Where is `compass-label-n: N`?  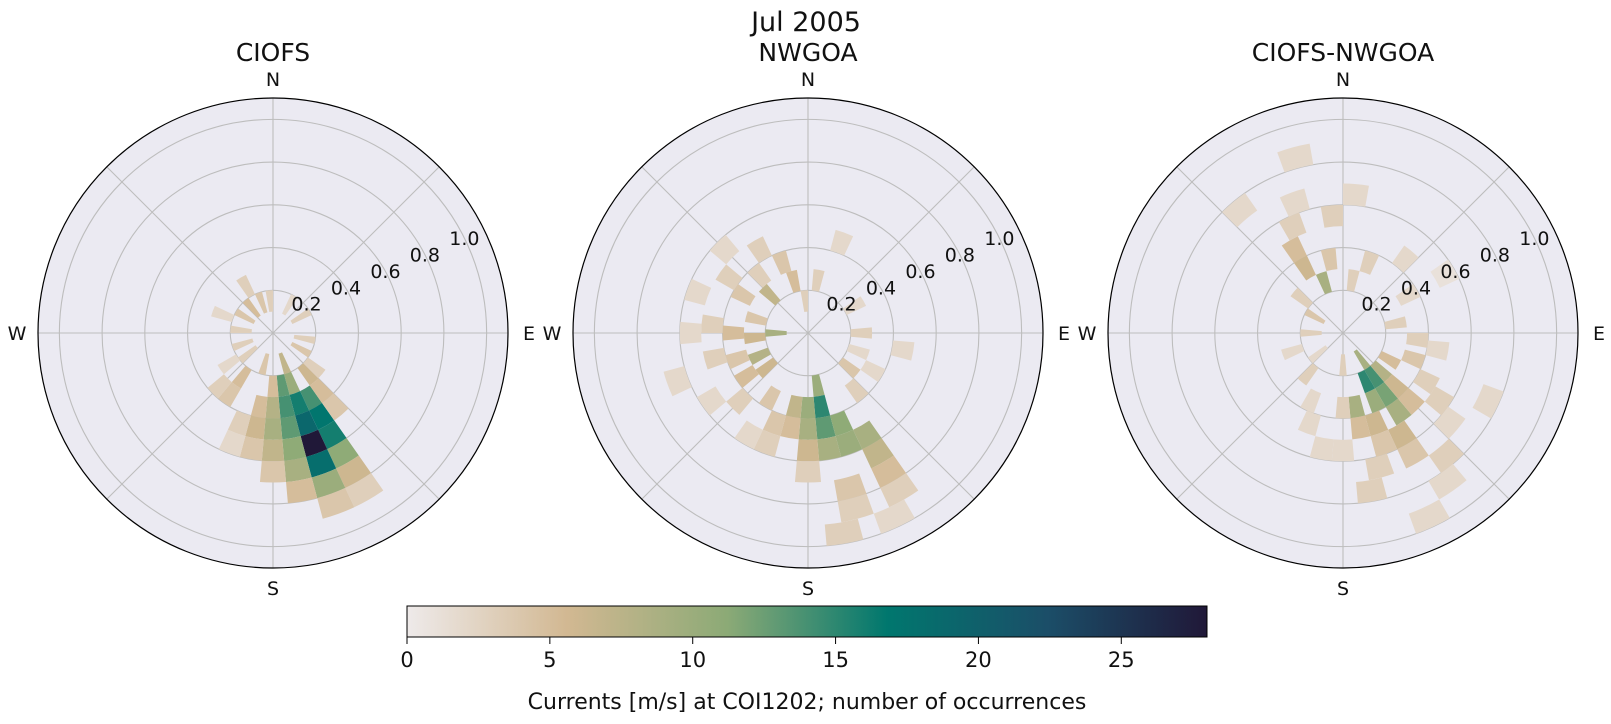
compass-label-n: N is located at coordinates (808, 80).